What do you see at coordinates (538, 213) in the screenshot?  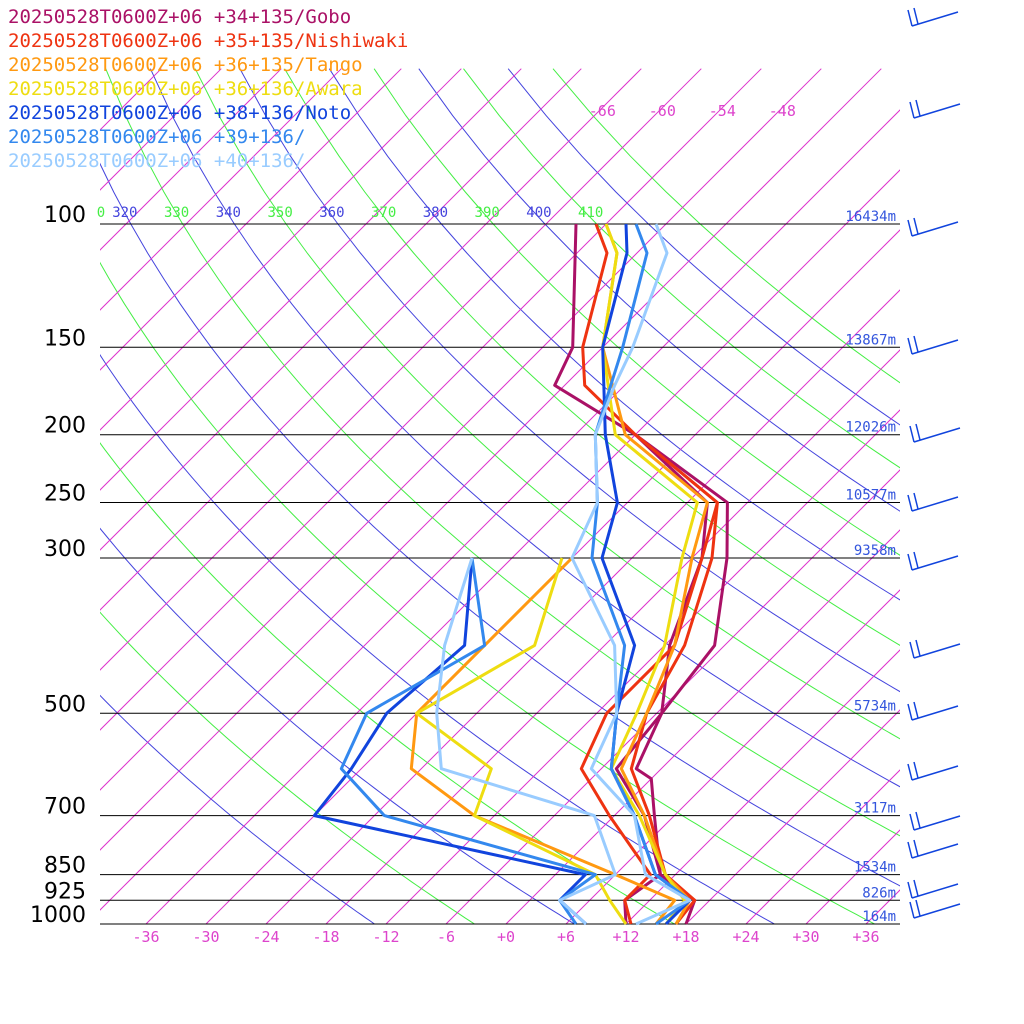 I see `theta-tick-label: 400` at bounding box center [538, 213].